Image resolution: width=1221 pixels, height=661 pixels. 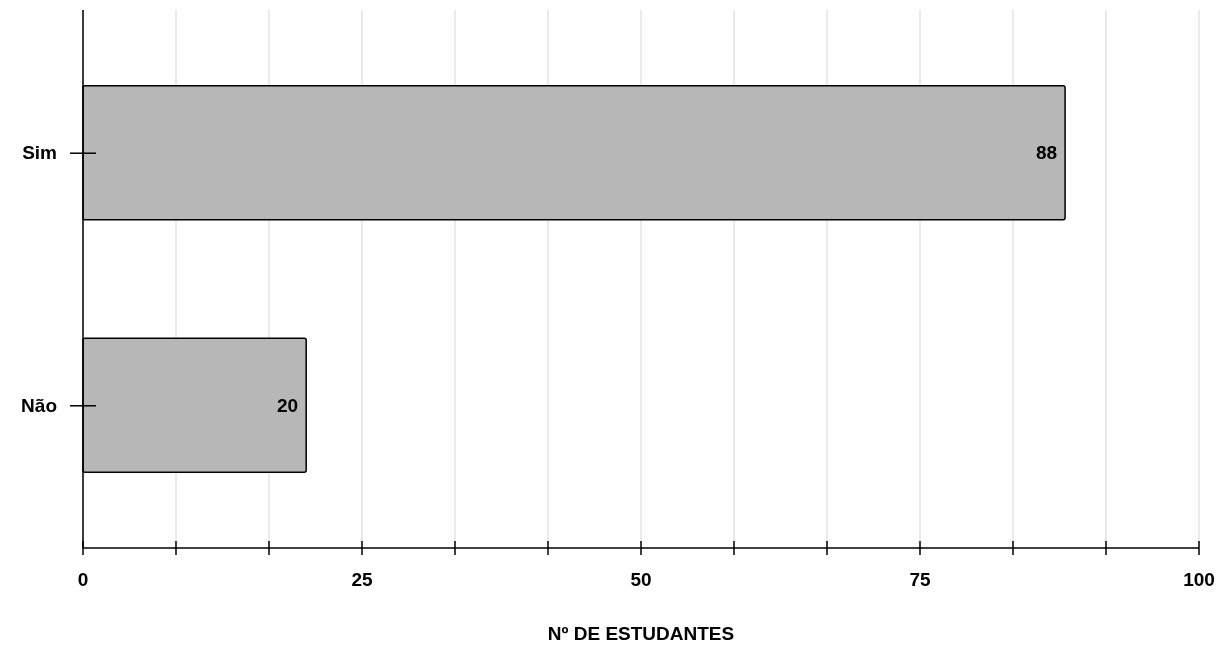 What do you see at coordinates (1199, 579) in the screenshot?
I see `x-tick-label: 100` at bounding box center [1199, 579].